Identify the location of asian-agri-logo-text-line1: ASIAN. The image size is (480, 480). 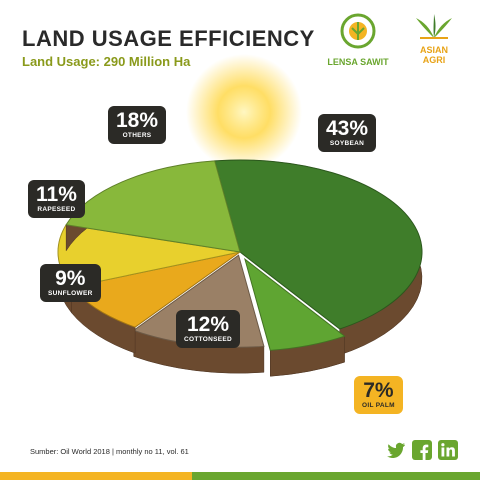
(433, 50).